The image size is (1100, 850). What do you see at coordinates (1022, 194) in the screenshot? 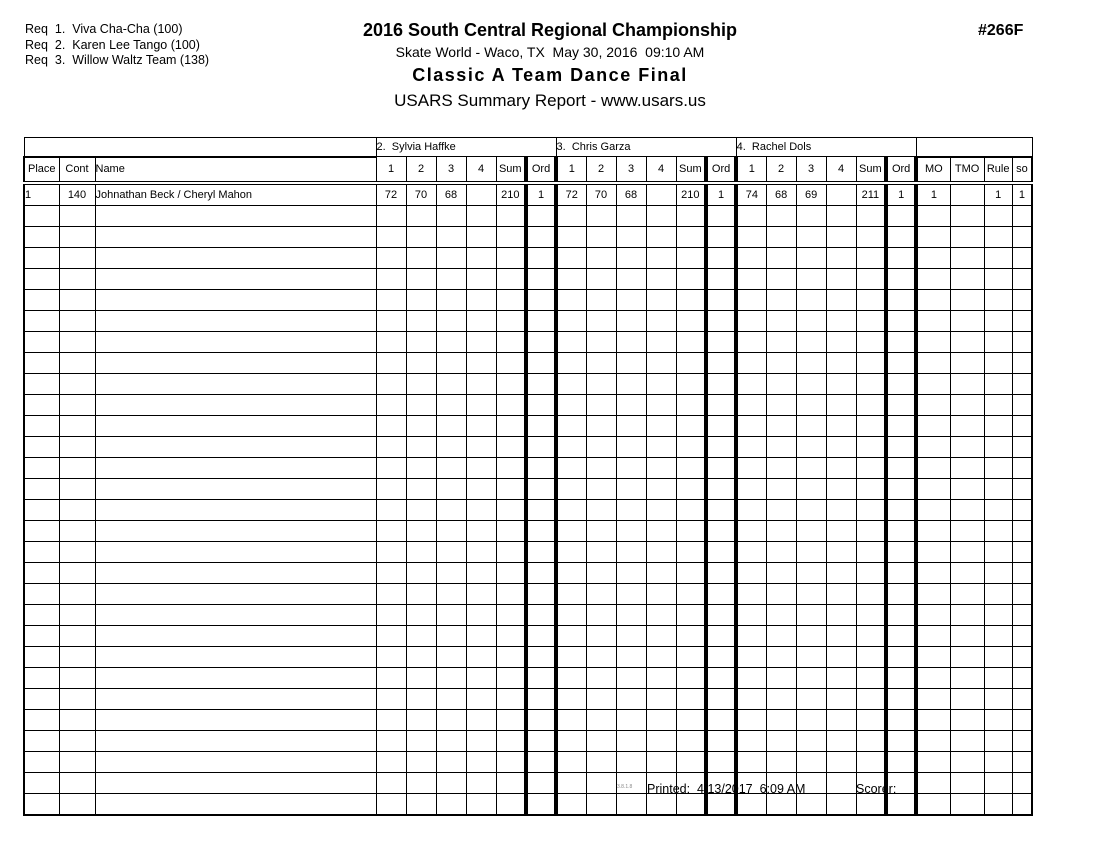
I see `so-cell: 1` at bounding box center [1022, 194].